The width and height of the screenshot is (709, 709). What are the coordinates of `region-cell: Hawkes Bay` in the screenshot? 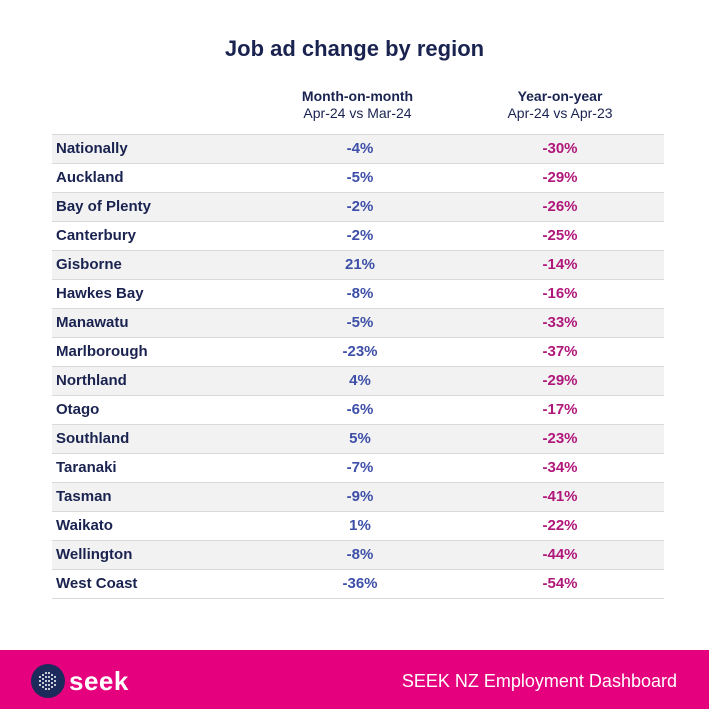 It's located at (100, 293).